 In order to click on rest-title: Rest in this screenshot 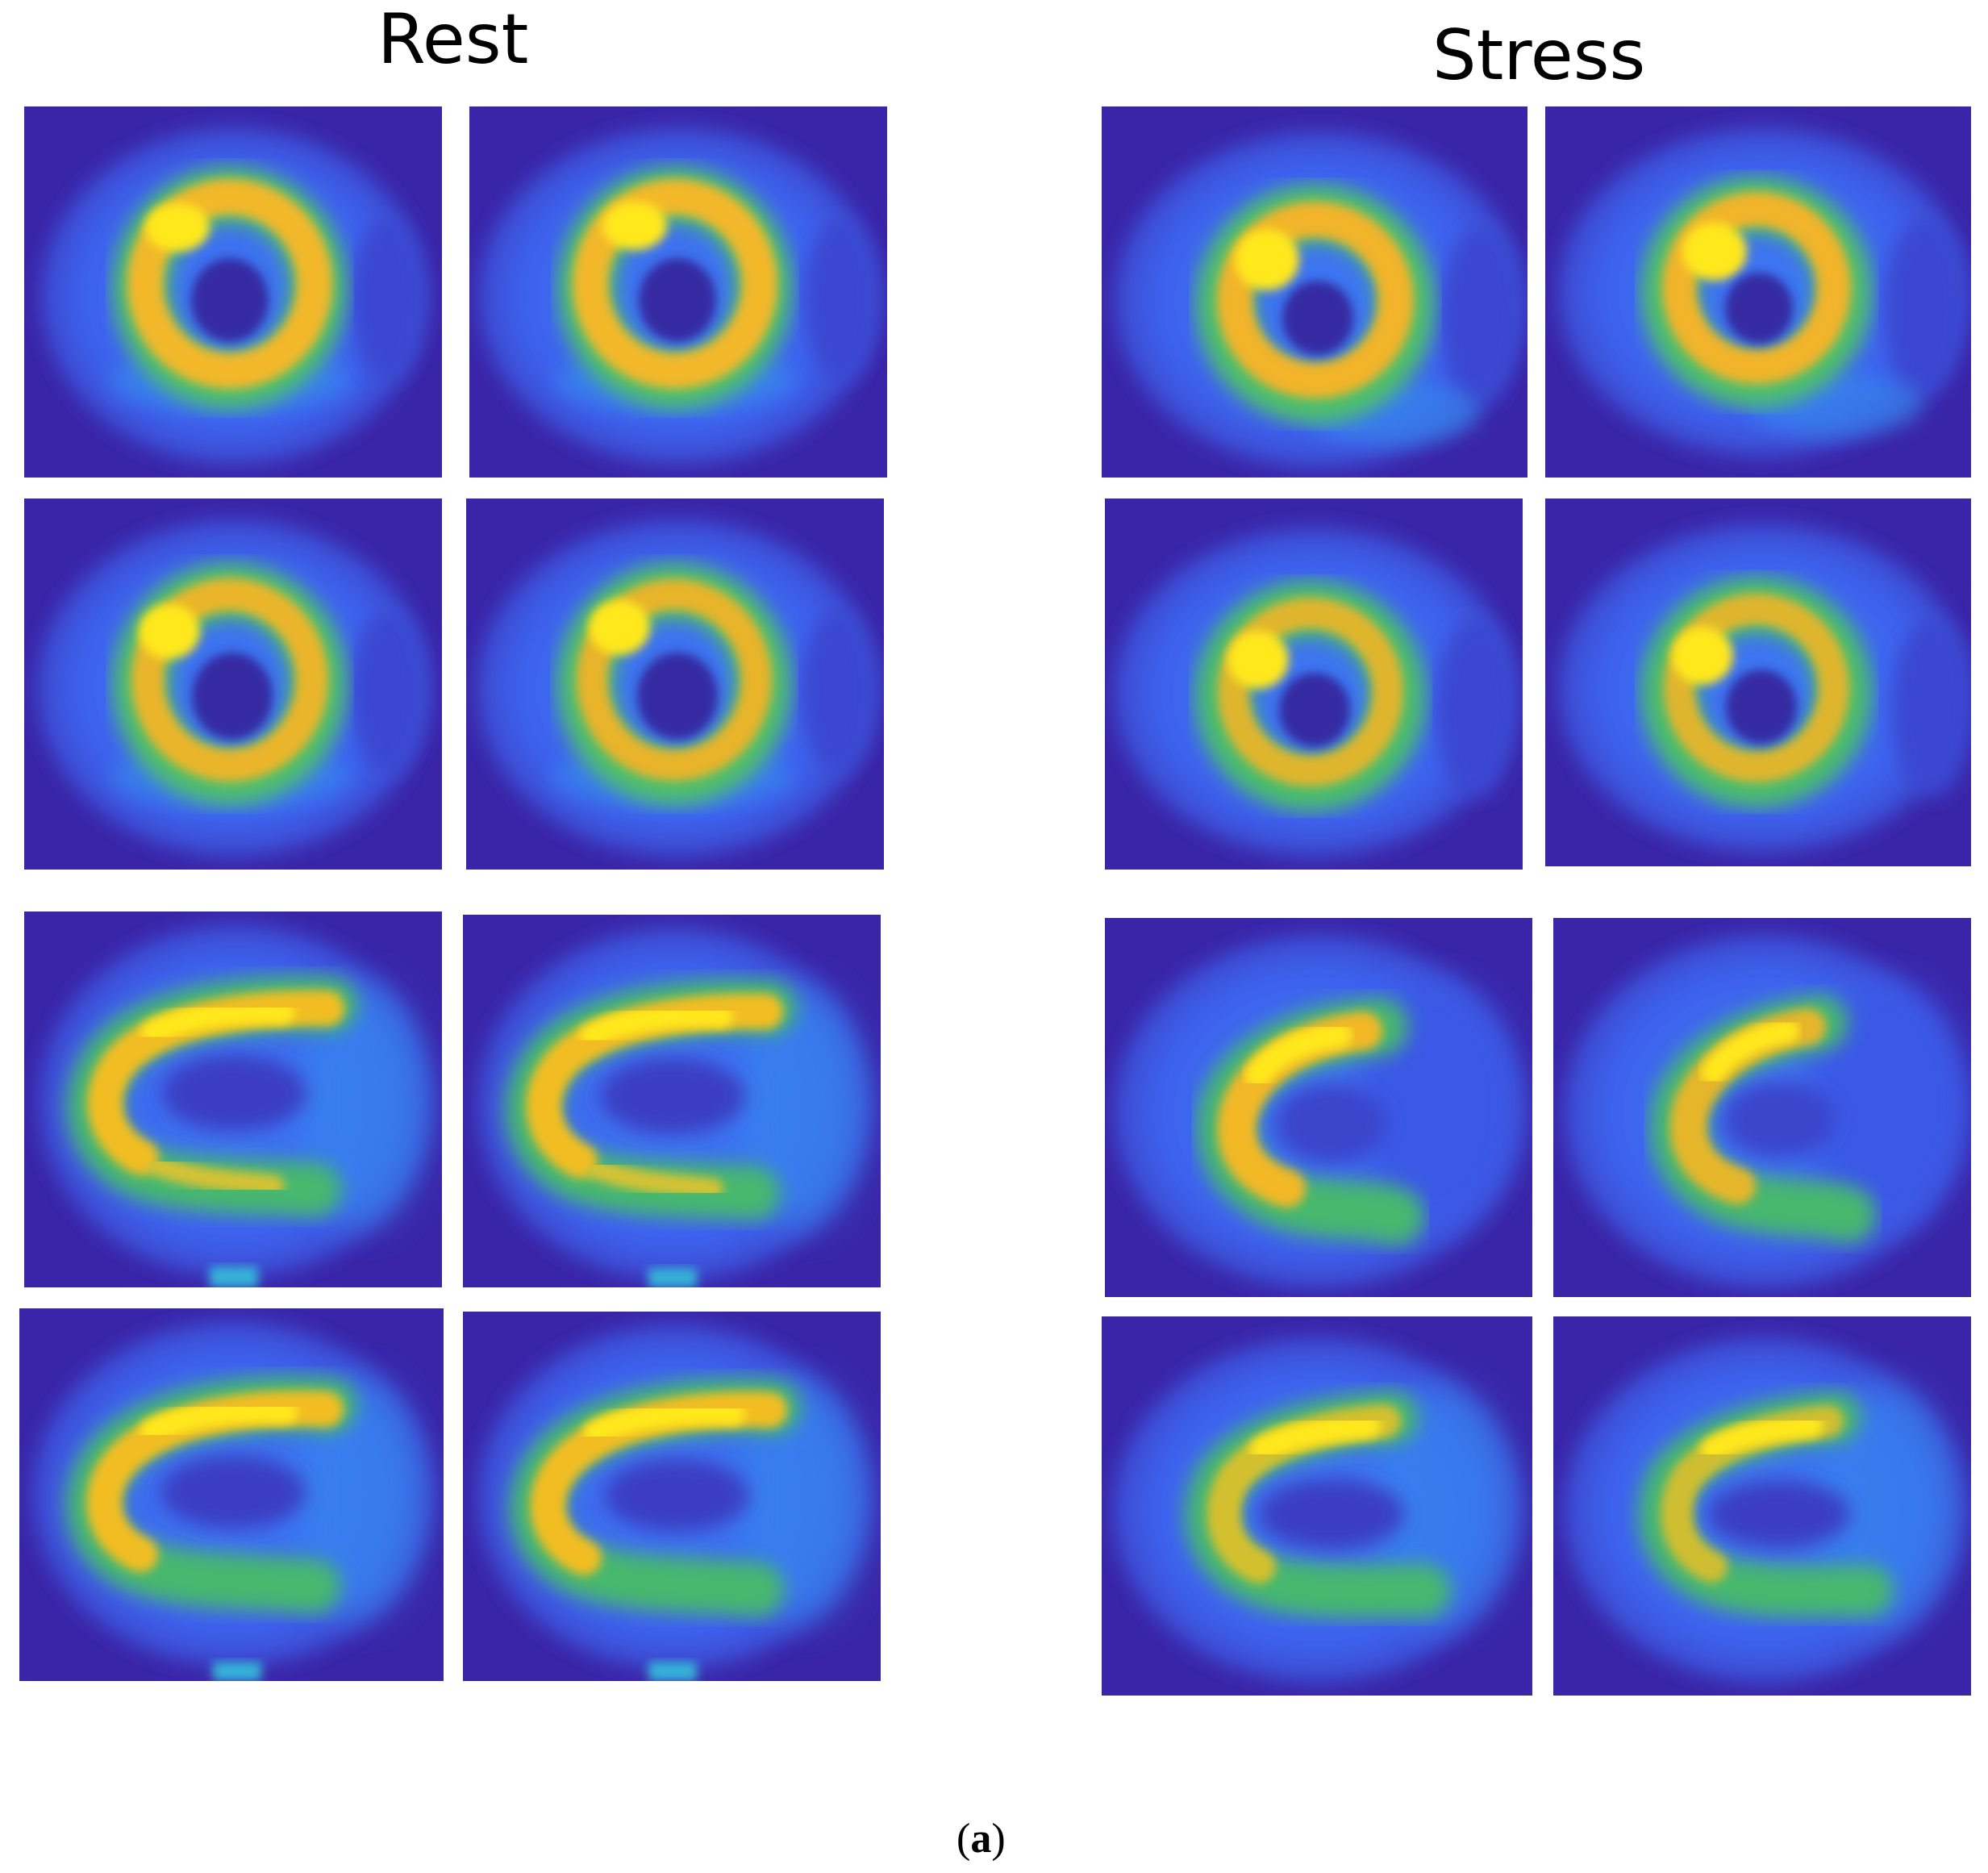, I will do `click(453, 40)`.